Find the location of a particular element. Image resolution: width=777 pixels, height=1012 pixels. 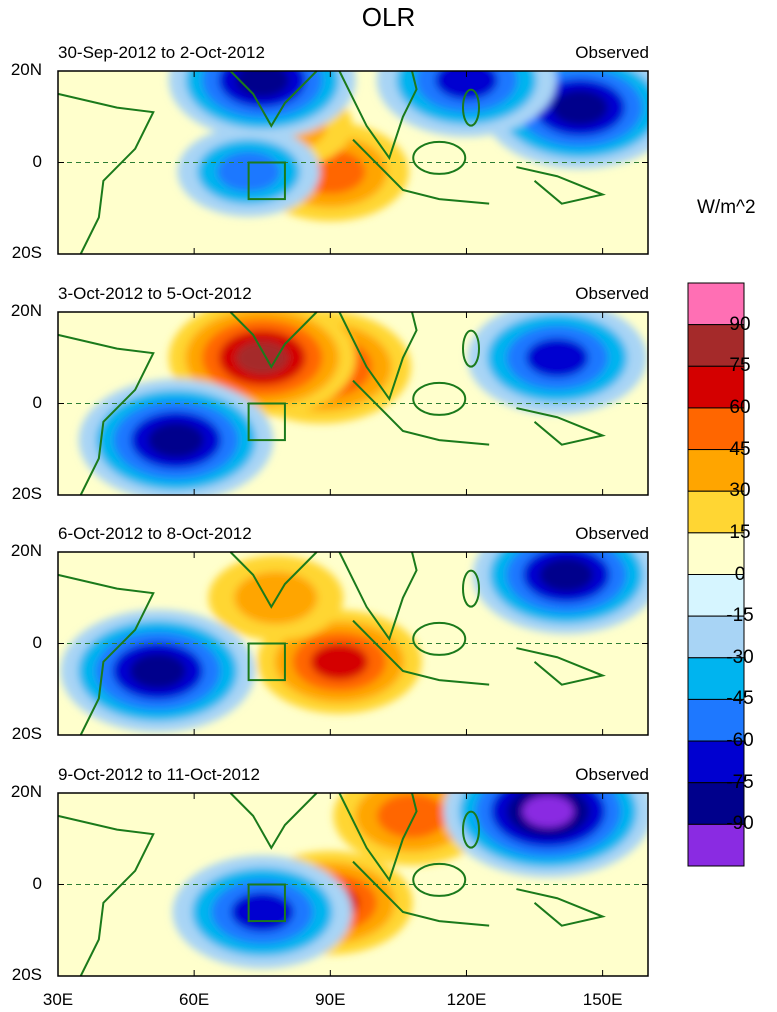

chart-title: OLR is located at coordinates (388, 17).